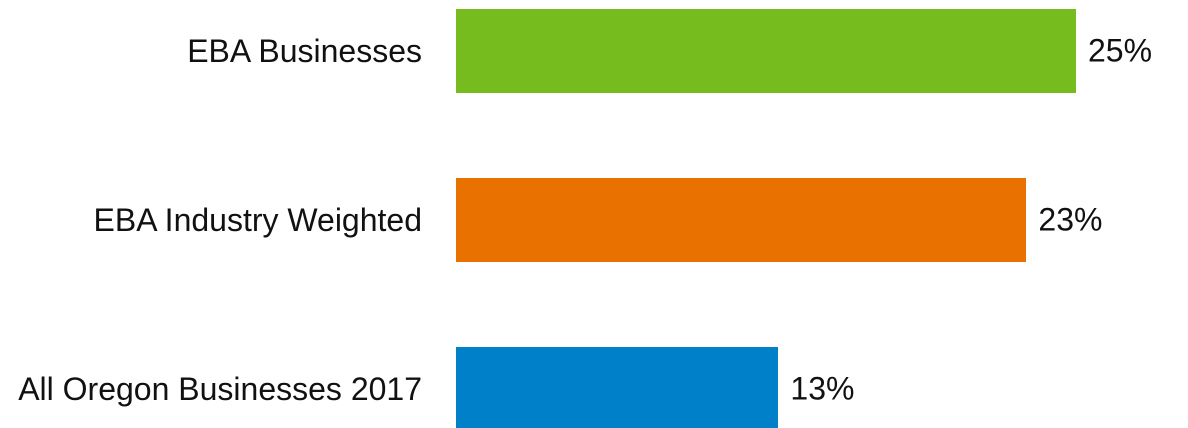  What do you see at coordinates (304, 51) in the screenshot?
I see `category-label: EBA Businesses` at bounding box center [304, 51].